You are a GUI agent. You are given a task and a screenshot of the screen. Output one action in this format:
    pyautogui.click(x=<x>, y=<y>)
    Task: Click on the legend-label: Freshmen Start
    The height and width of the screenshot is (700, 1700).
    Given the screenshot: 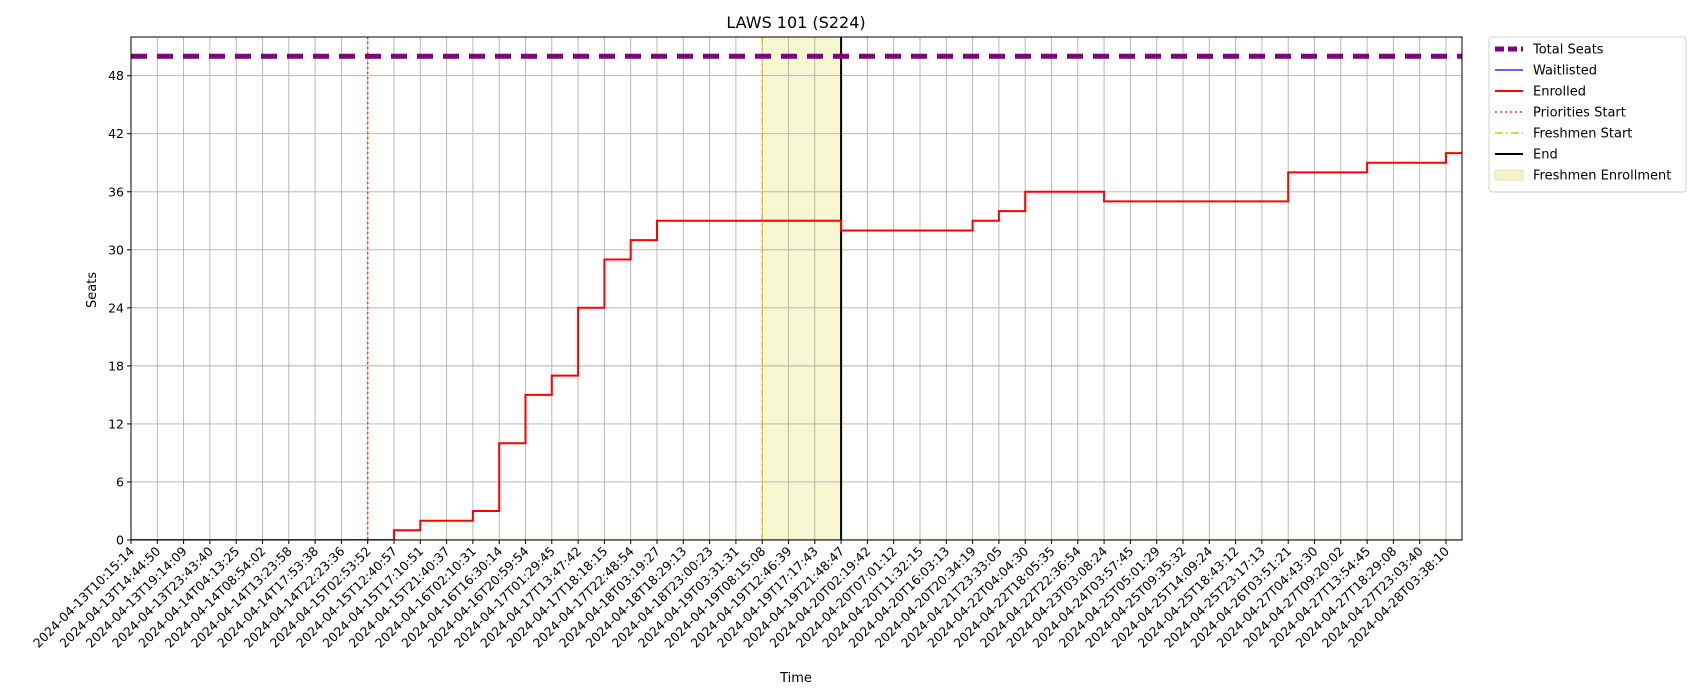 What is the action you would take?
    pyautogui.click(x=1582, y=134)
    